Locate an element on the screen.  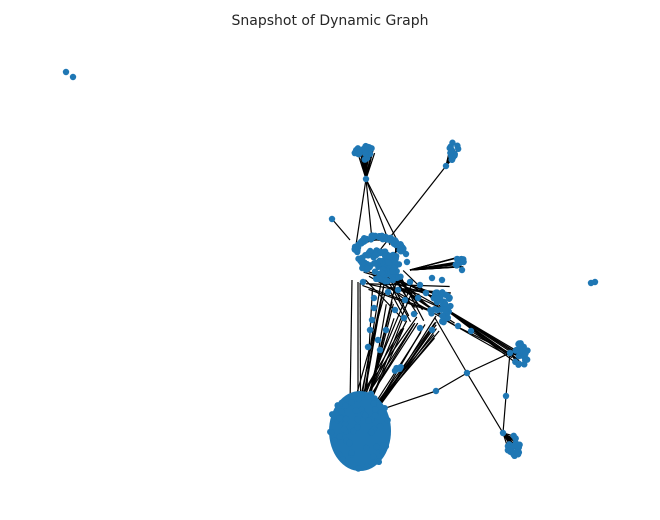
edge-upper-right-cluster is located at coordinates (434, 268).